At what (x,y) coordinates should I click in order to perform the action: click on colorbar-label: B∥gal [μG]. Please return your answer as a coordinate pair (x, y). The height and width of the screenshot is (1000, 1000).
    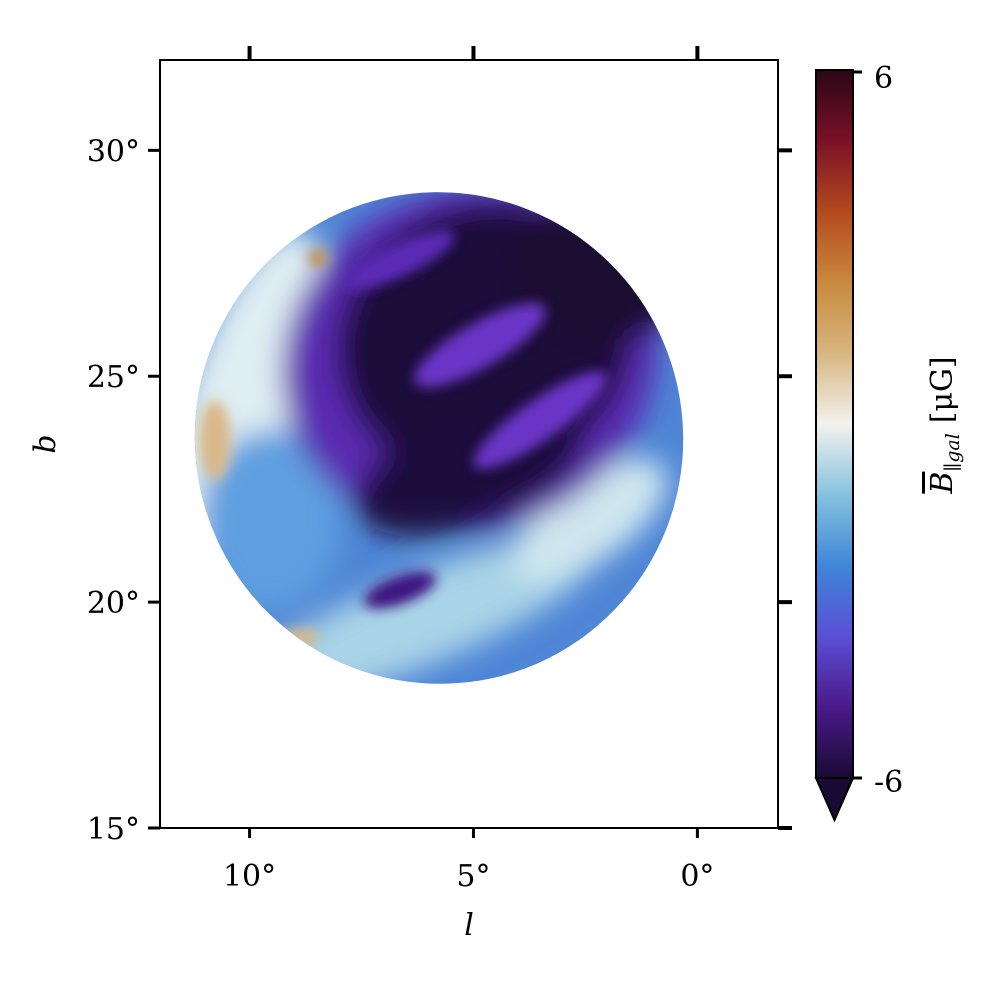
    Looking at the image, I should click on (944, 425).